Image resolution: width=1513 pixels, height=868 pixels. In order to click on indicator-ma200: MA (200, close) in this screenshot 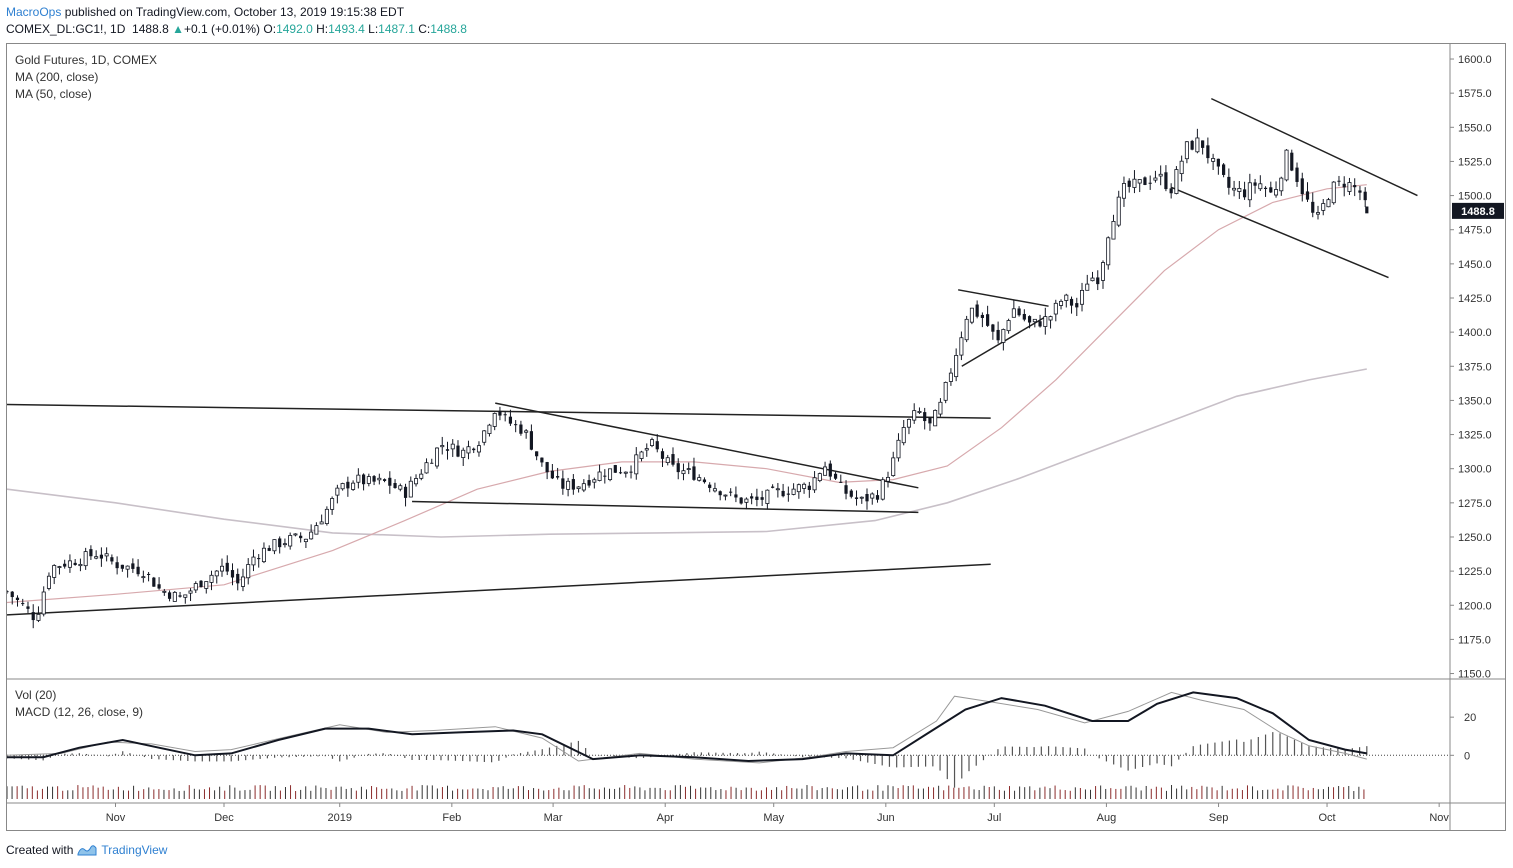, I will do `click(56, 77)`.